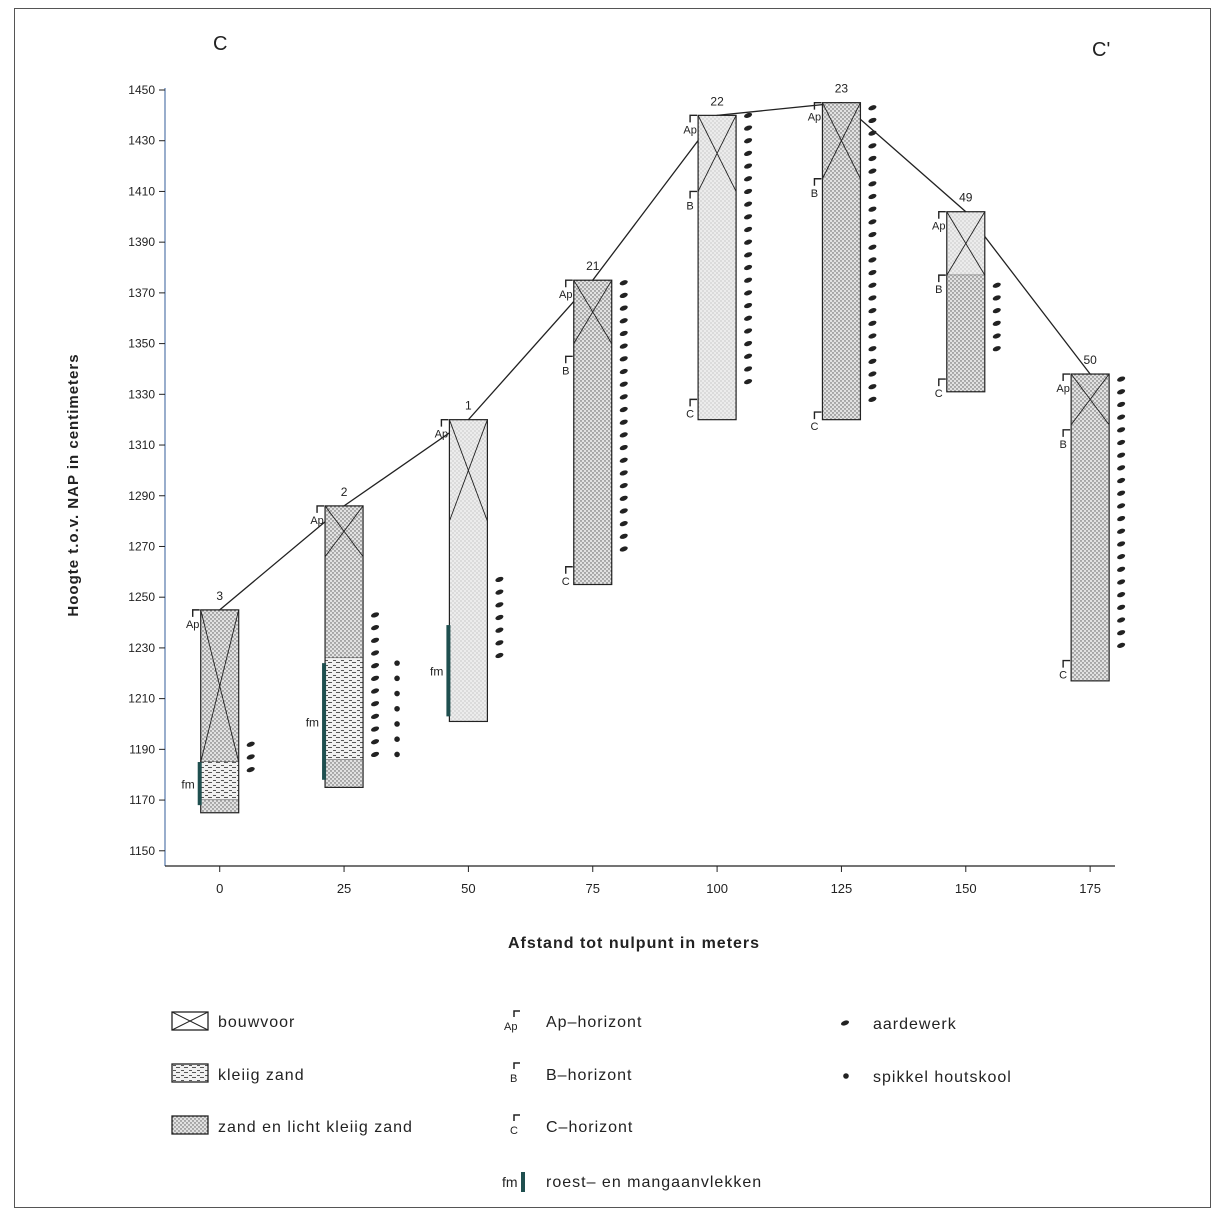  Describe the element at coordinates (1091, 517) in the screenshot. I see `borehole-50: 50 Ap B C` at that location.